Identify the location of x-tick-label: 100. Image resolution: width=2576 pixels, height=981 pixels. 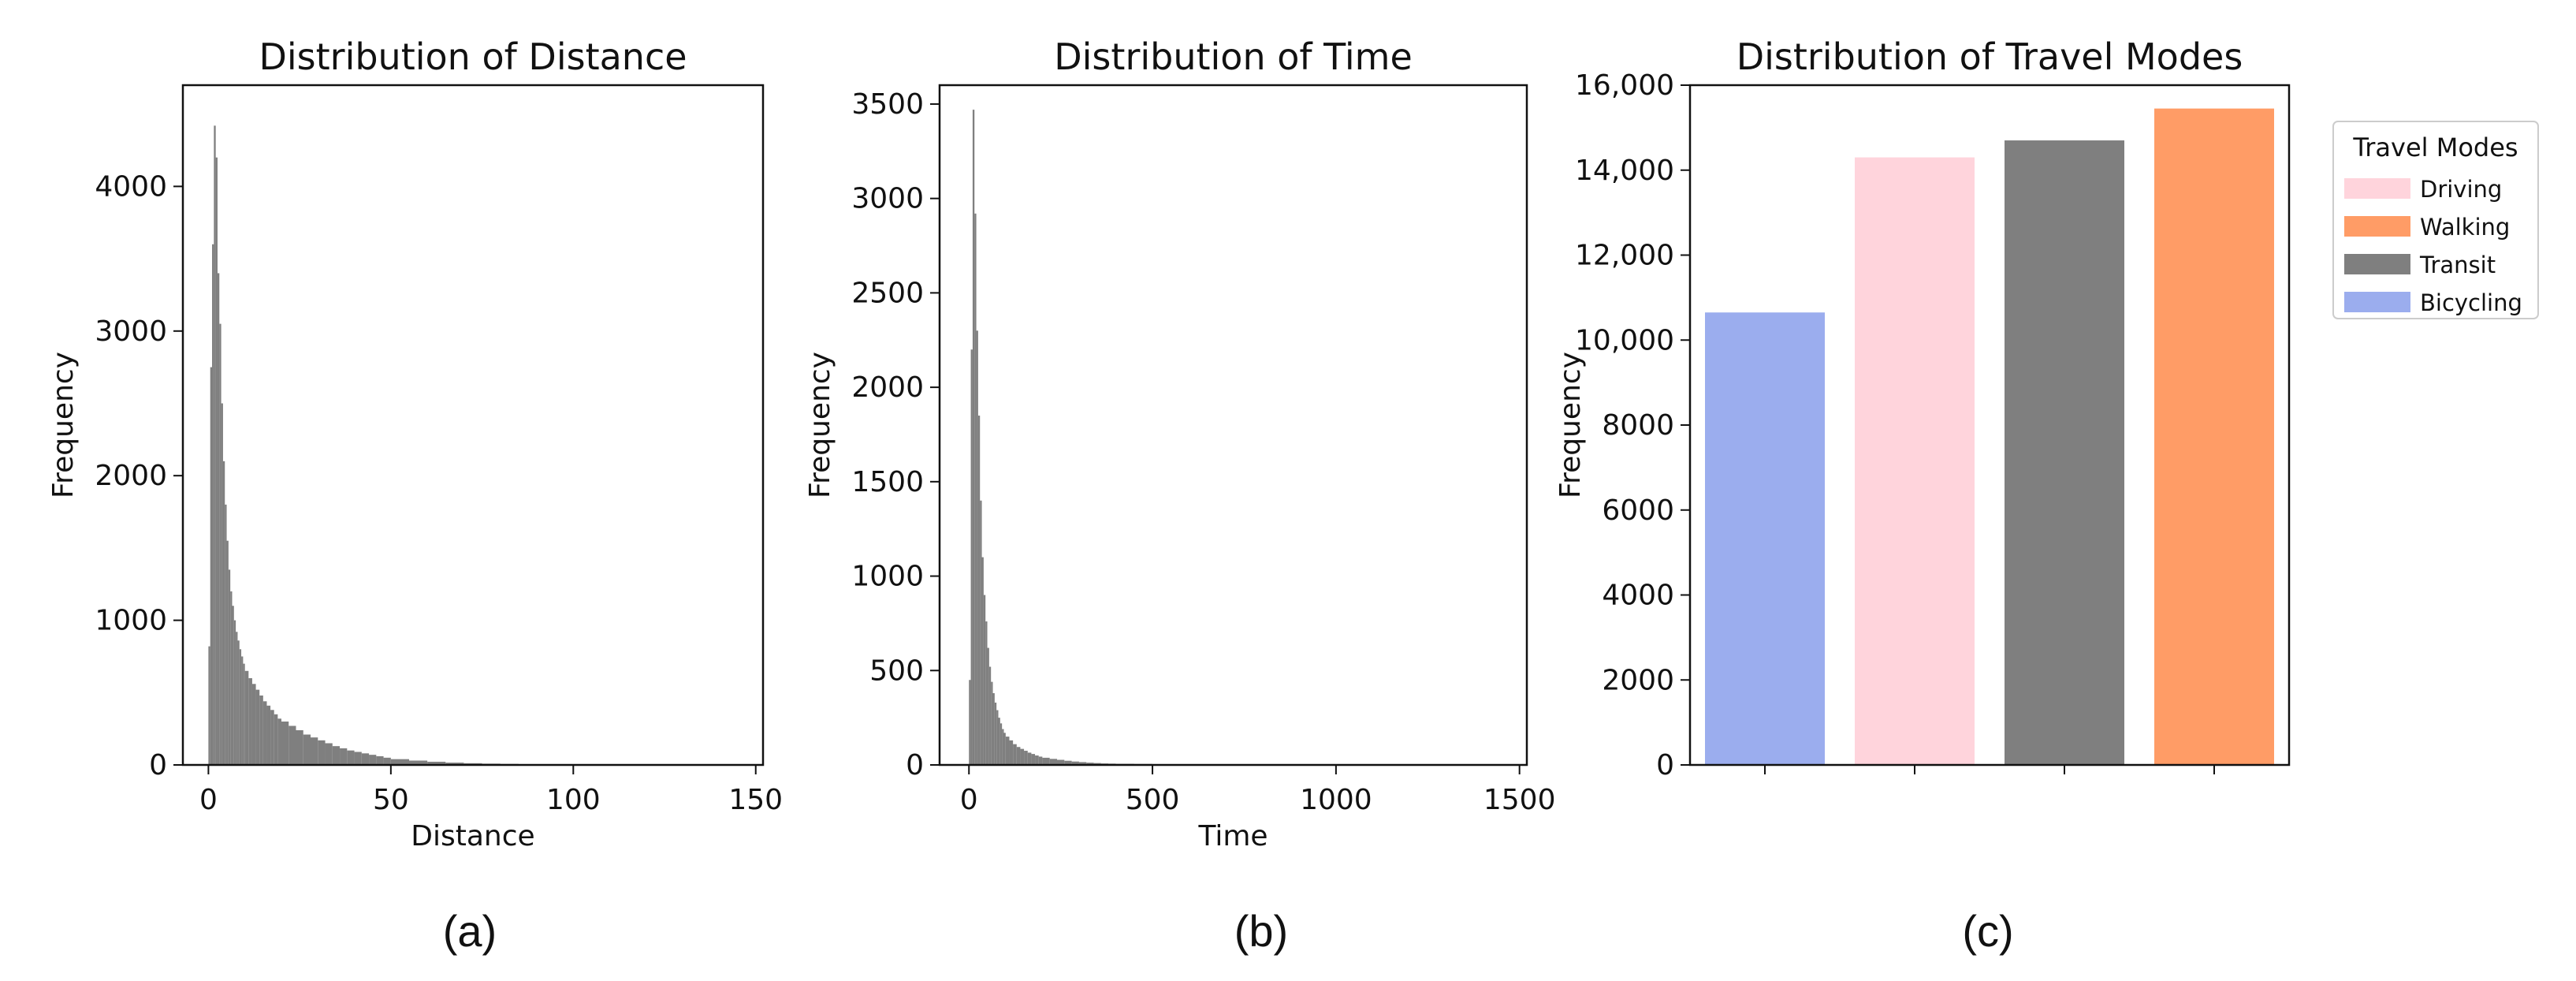
(573, 800).